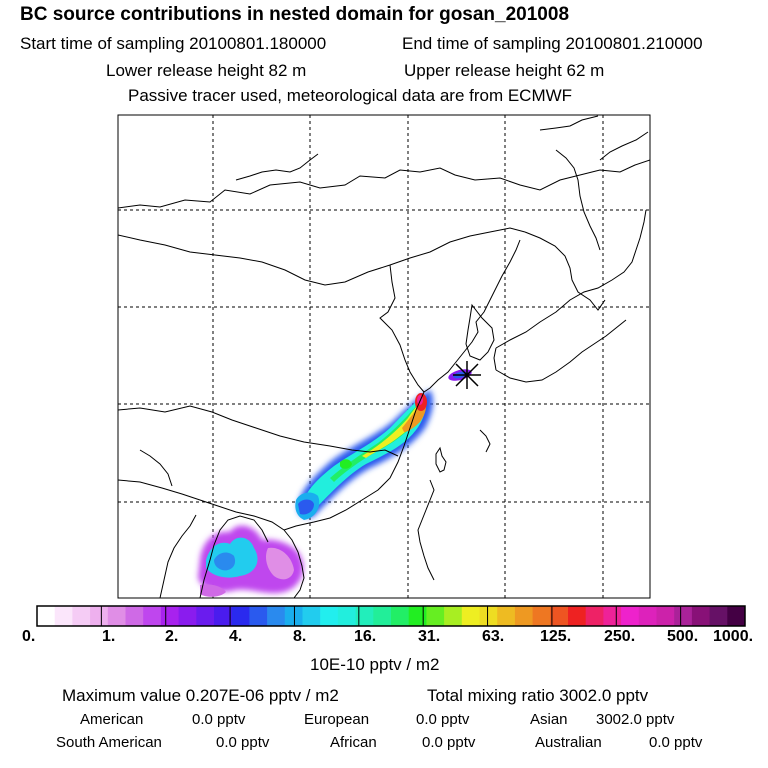  What do you see at coordinates (375, 664) in the screenshot?
I see `colorbar-unit-label: 10E-10 pptv / m2` at bounding box center [375, 664].